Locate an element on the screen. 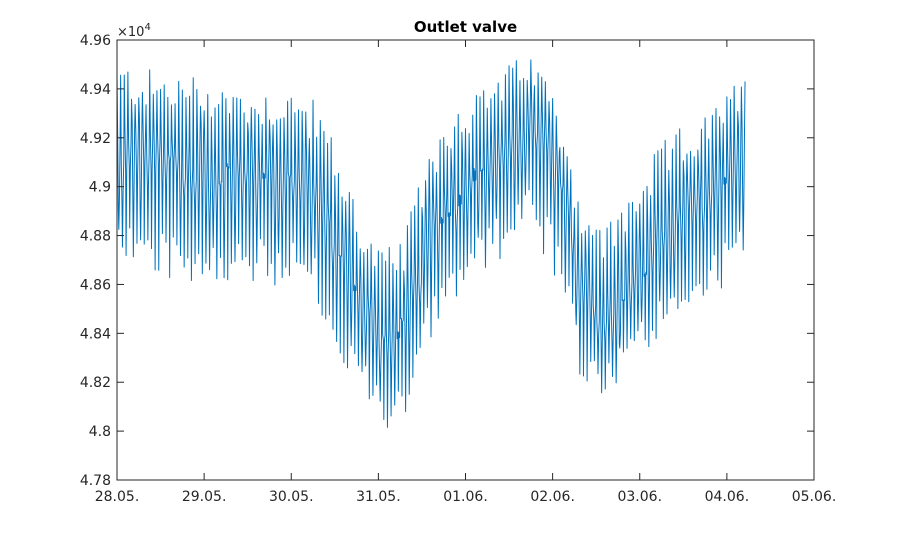  y-exponent-power: 4 is located at coordinates (147, 27).